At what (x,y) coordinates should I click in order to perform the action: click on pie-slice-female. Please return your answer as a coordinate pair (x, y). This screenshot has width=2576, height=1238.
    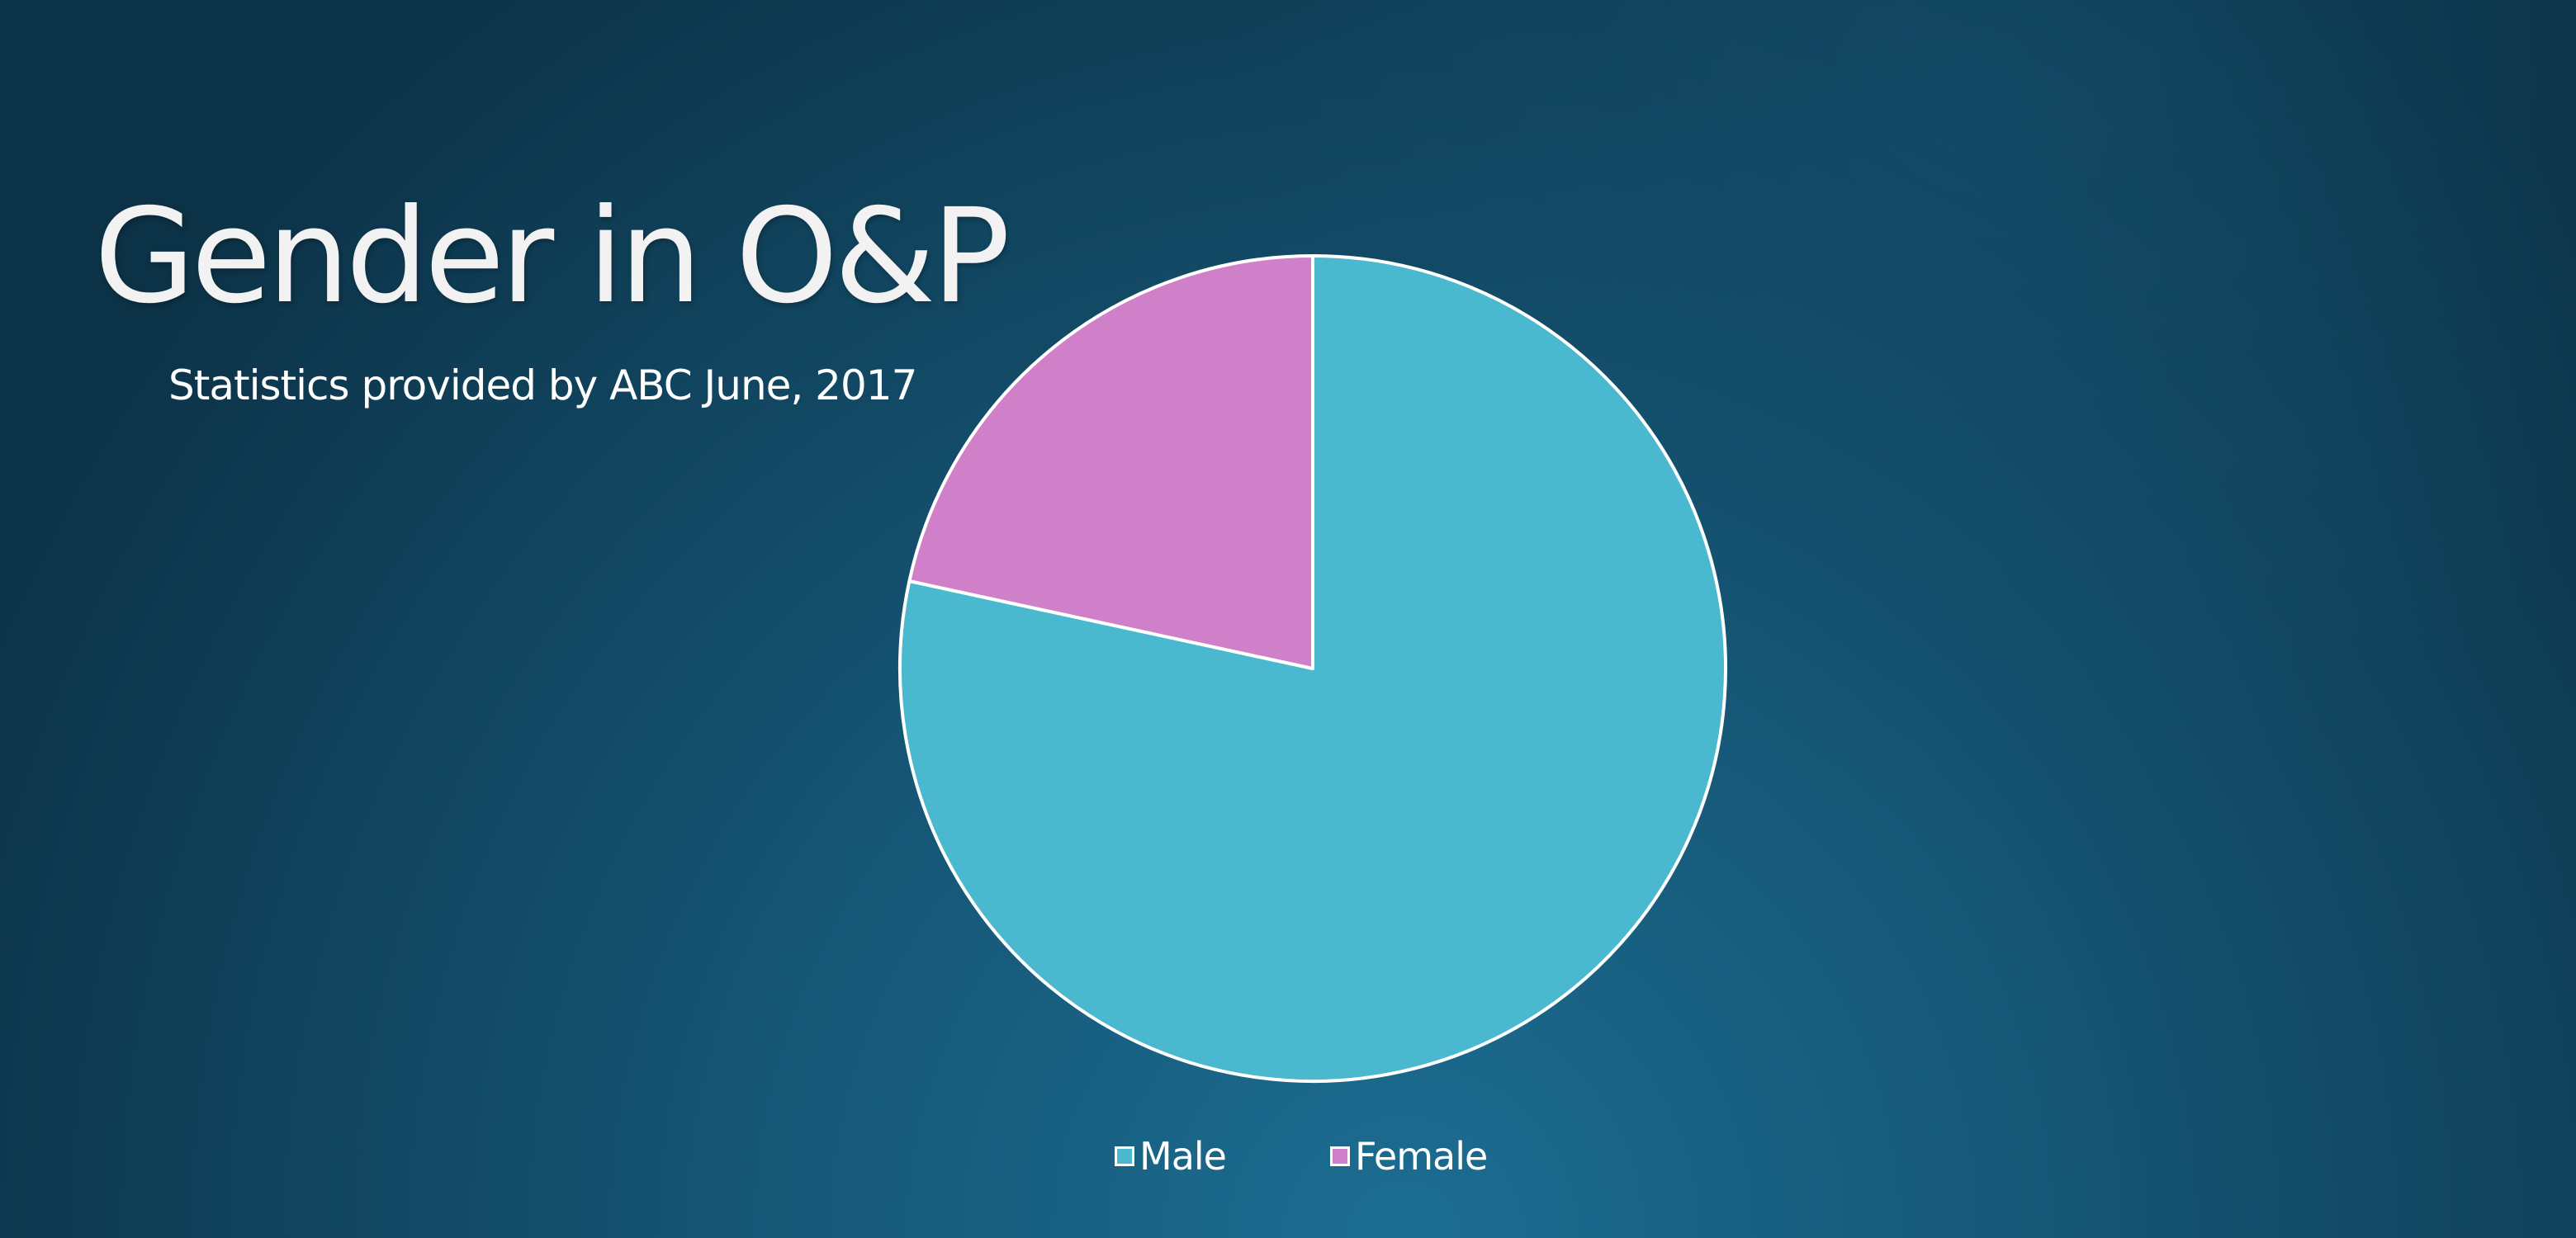
    Looking at the image, I should click on (1110, 462).